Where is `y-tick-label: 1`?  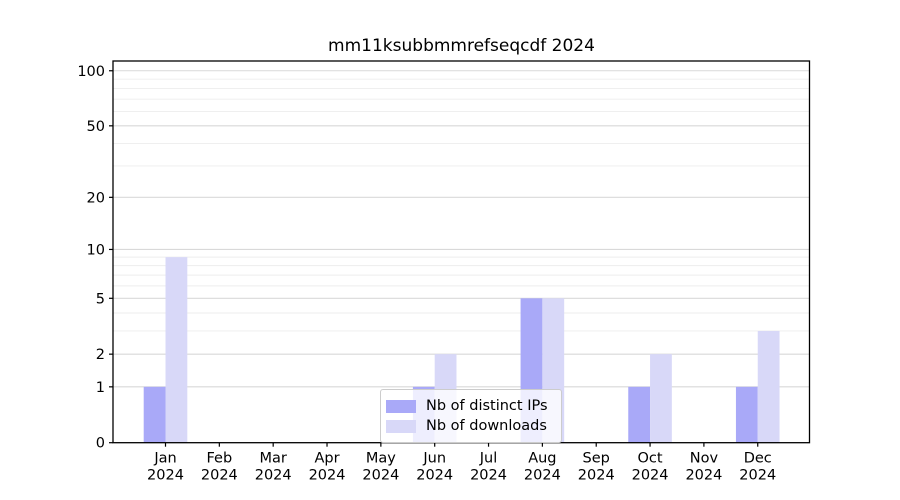
y-tick-label: 1 is located at coordinates (100, 388).